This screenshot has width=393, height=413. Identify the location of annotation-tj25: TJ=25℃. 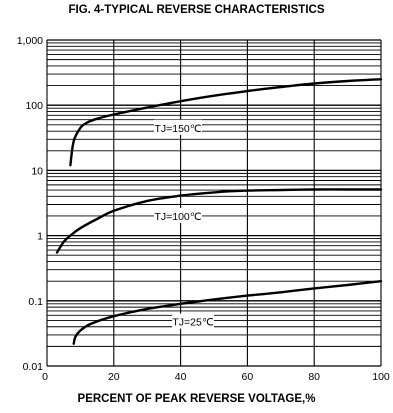
(192, 323).